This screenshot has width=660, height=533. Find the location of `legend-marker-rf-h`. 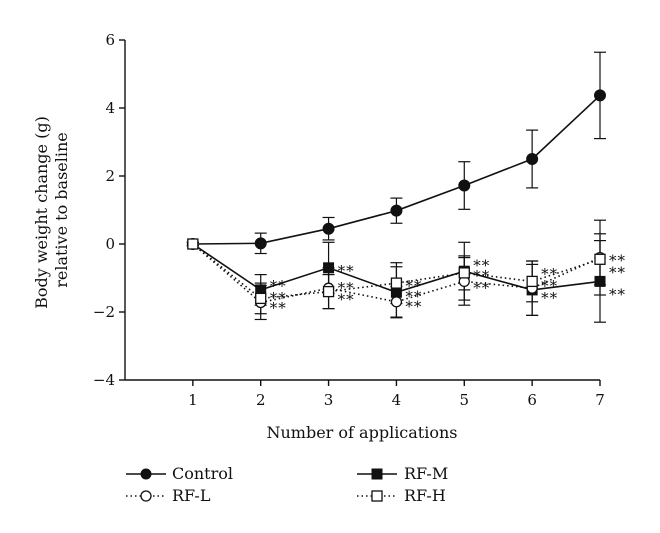

legend-marker-rf-h is located at coordinates (377, 496).